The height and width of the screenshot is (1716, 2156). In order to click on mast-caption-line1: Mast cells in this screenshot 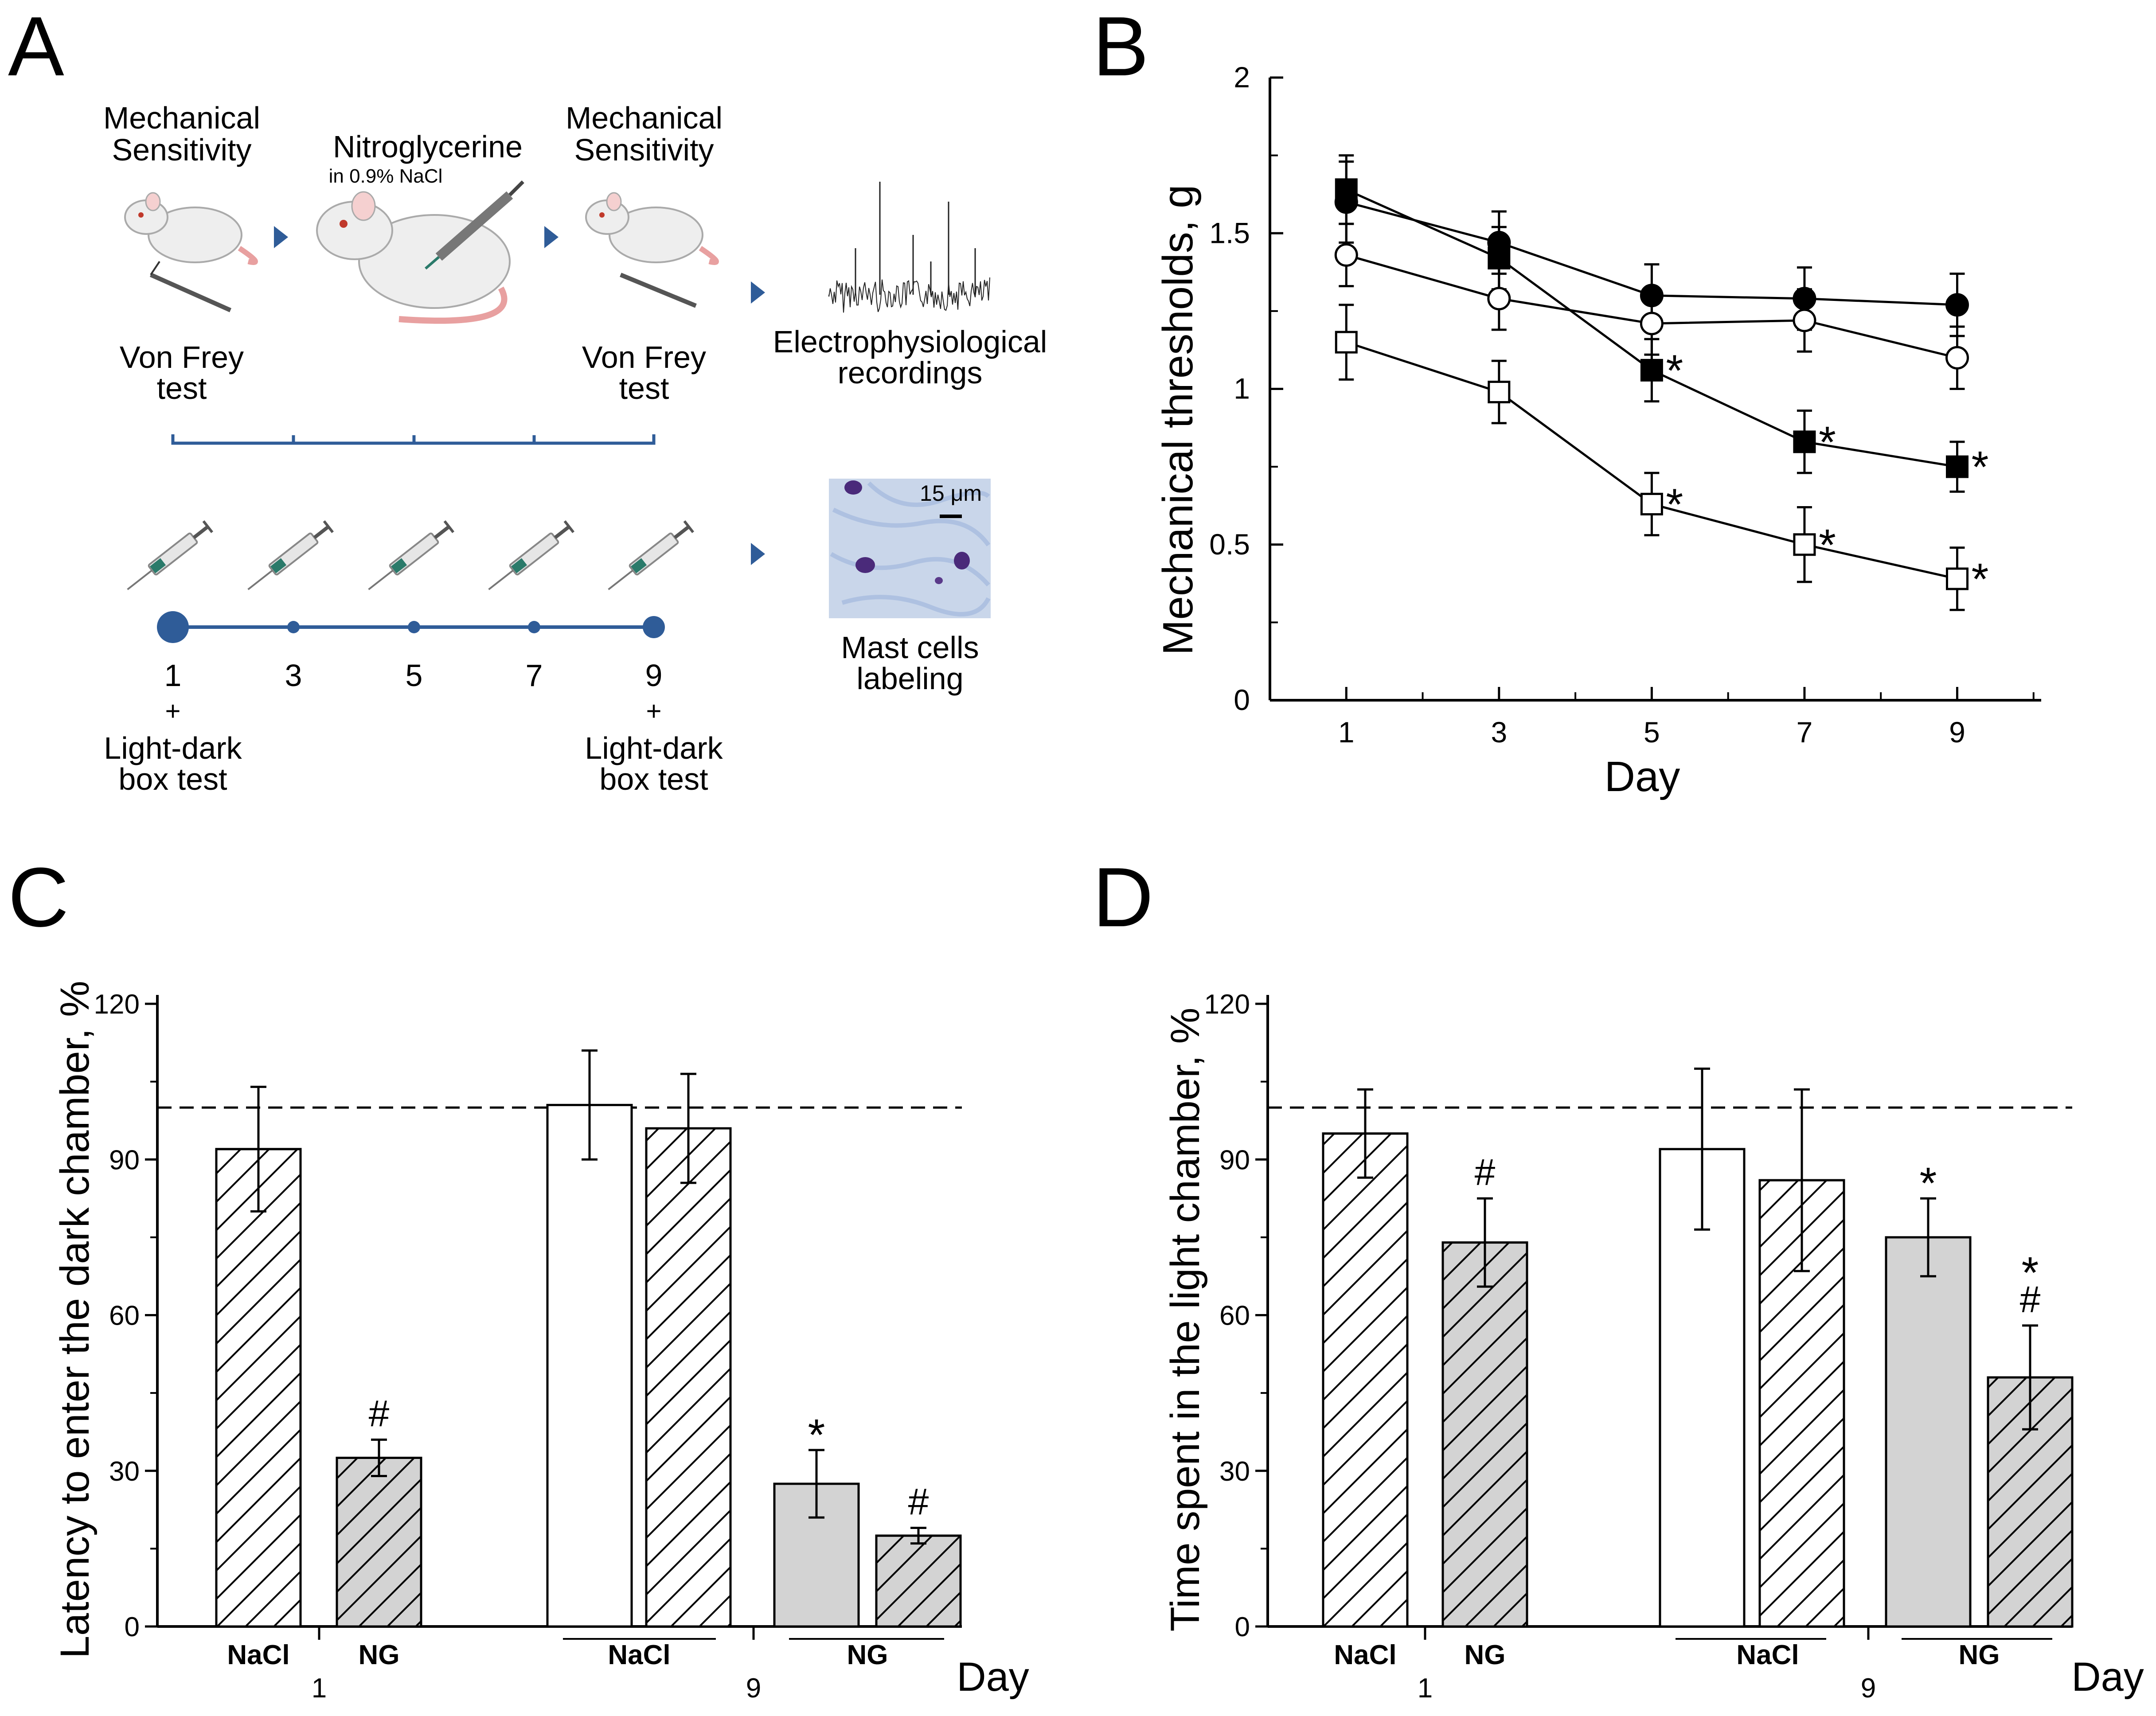, I will do `click(910, 647)`.